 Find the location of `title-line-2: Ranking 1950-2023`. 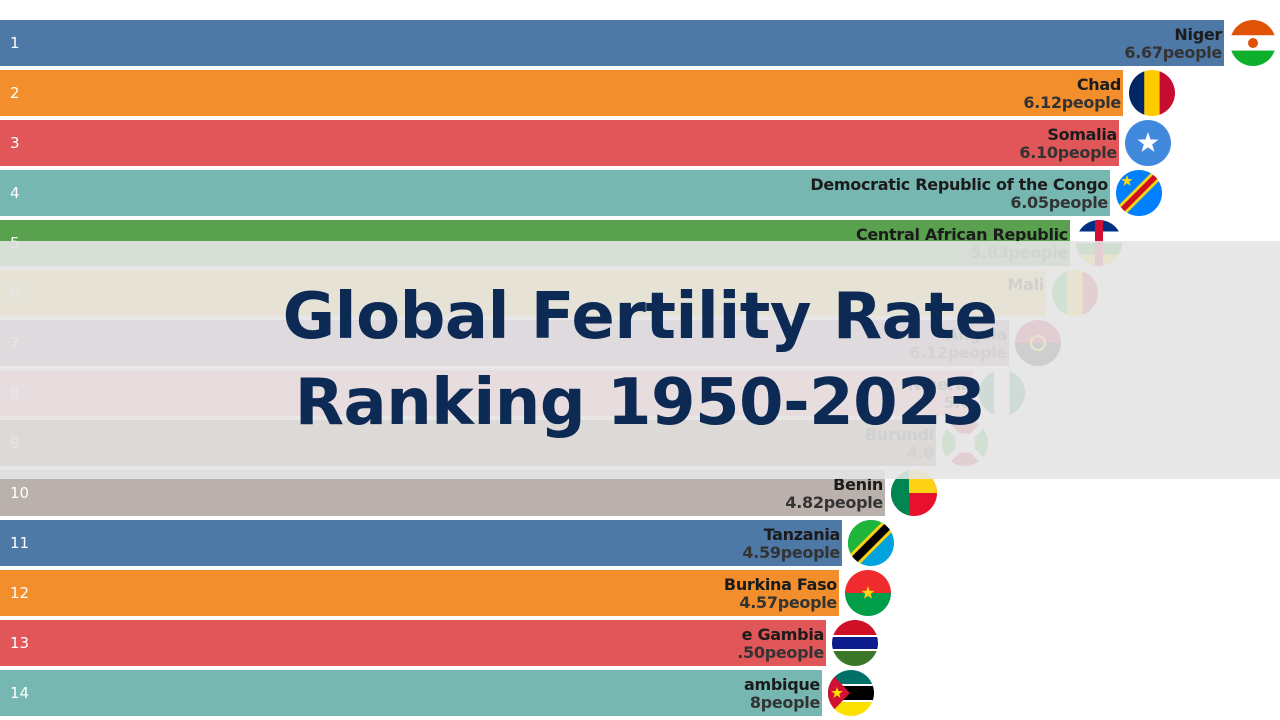

title-line-2: Ranking 1950-2023 is located at coordinates (640, 403).